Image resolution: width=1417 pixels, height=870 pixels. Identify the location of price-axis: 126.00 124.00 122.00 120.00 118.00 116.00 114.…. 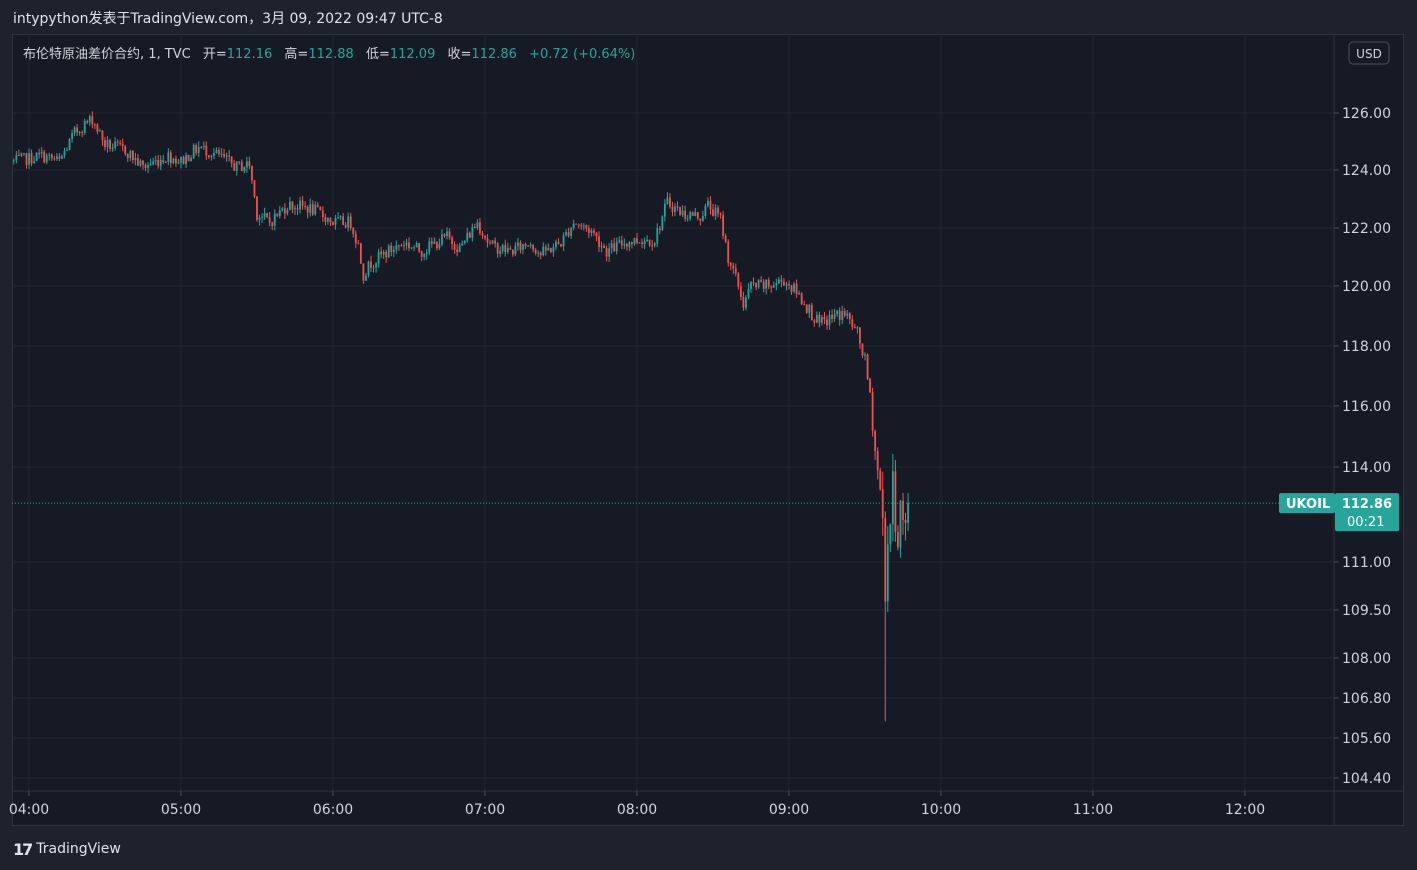
(1362, 446).